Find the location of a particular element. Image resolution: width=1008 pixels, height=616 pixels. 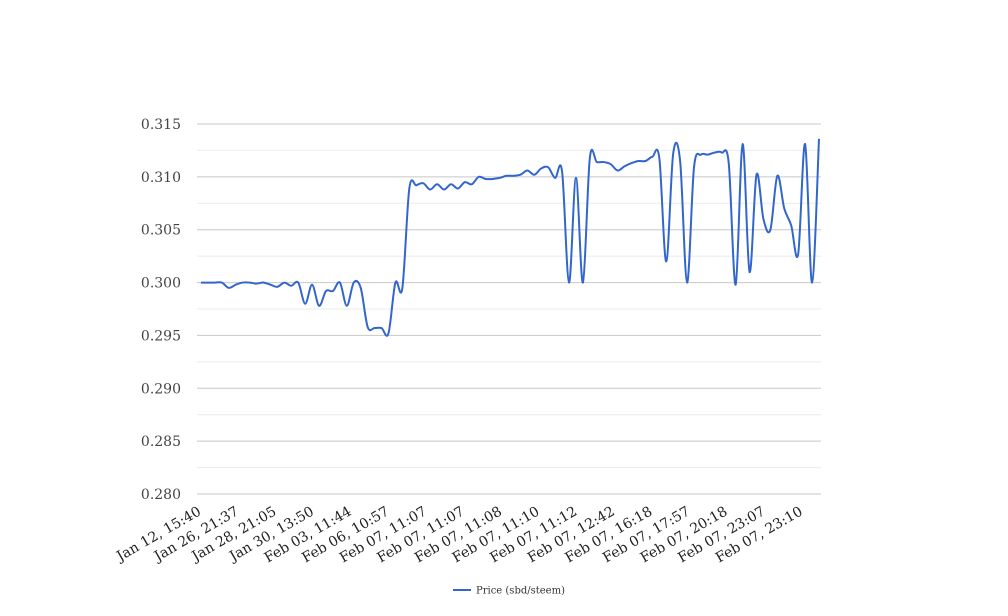

y-tick-label: 0.280 is located at coordinates (161, 495).